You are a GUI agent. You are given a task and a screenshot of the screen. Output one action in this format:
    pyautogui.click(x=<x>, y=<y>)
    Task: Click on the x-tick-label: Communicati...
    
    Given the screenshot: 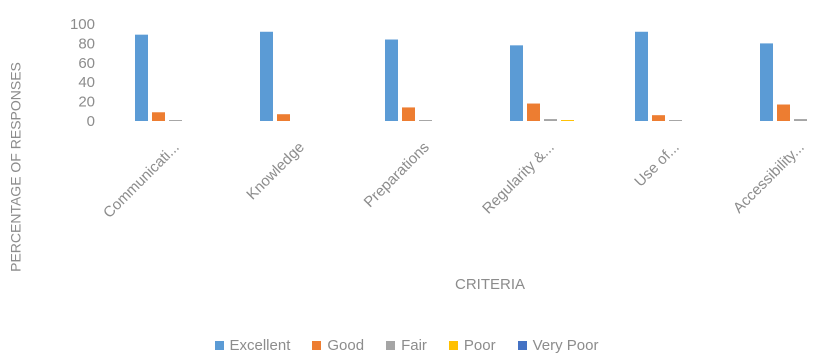 What is the action you would take?
    pyautogui.click(x=141, y=180)
    